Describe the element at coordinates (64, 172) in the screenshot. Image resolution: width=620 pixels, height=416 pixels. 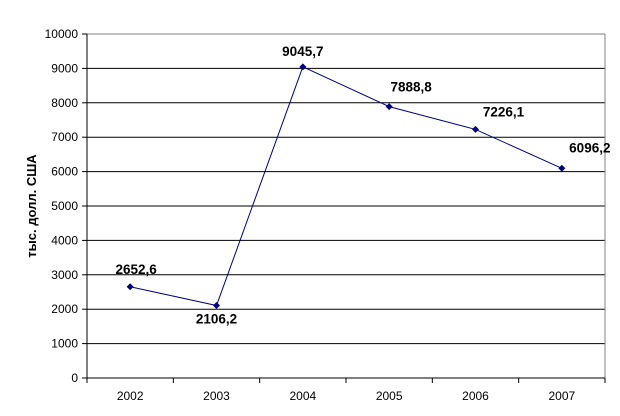
I see `y-tick-label: 6000` at that location.